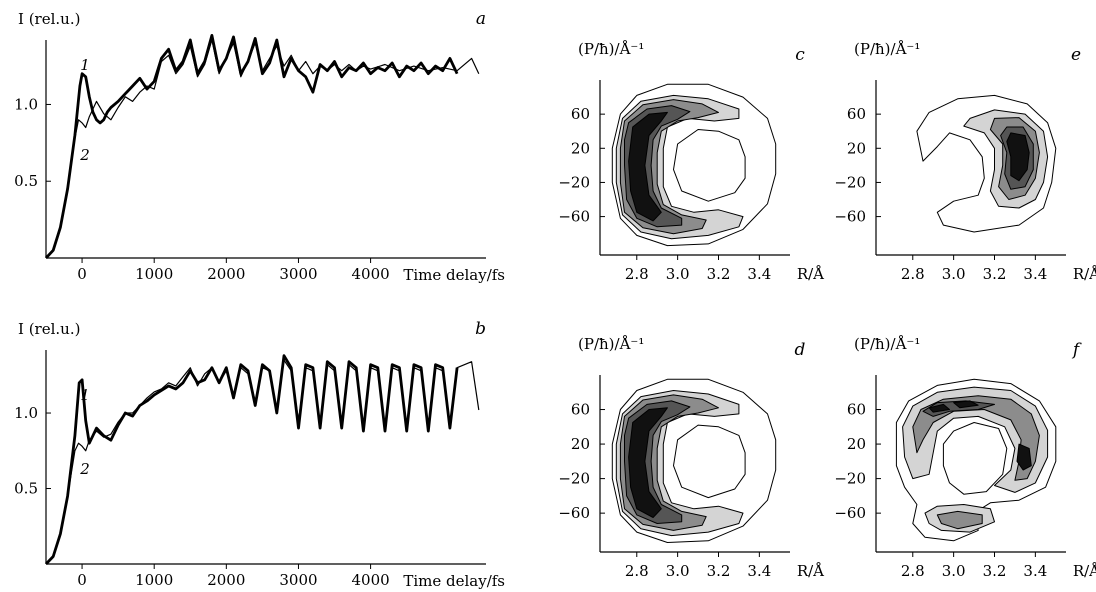 This screenshot has height=592, width=1096. I want to click on panel-c: 2.8 3.0 3.2 3.4 60 20 −20 −60 (P/ħ)/Å⁻¹ R/Å c, so click(691, 161).